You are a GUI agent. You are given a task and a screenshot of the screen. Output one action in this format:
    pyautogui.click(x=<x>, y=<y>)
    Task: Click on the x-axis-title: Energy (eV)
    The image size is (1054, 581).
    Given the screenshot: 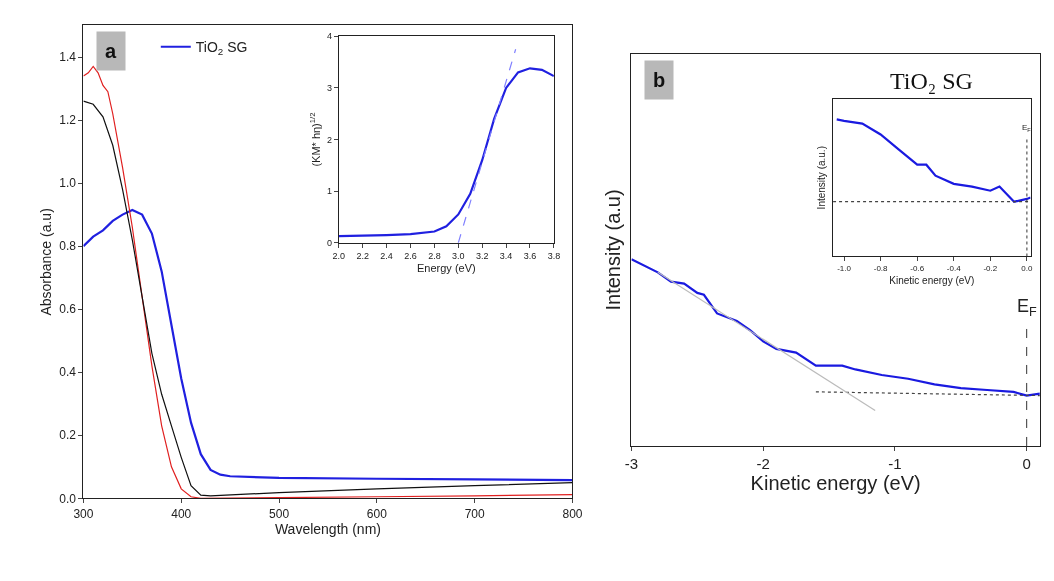 What is the action you would take?
    pyautogui.click(x=446, y=267)
    